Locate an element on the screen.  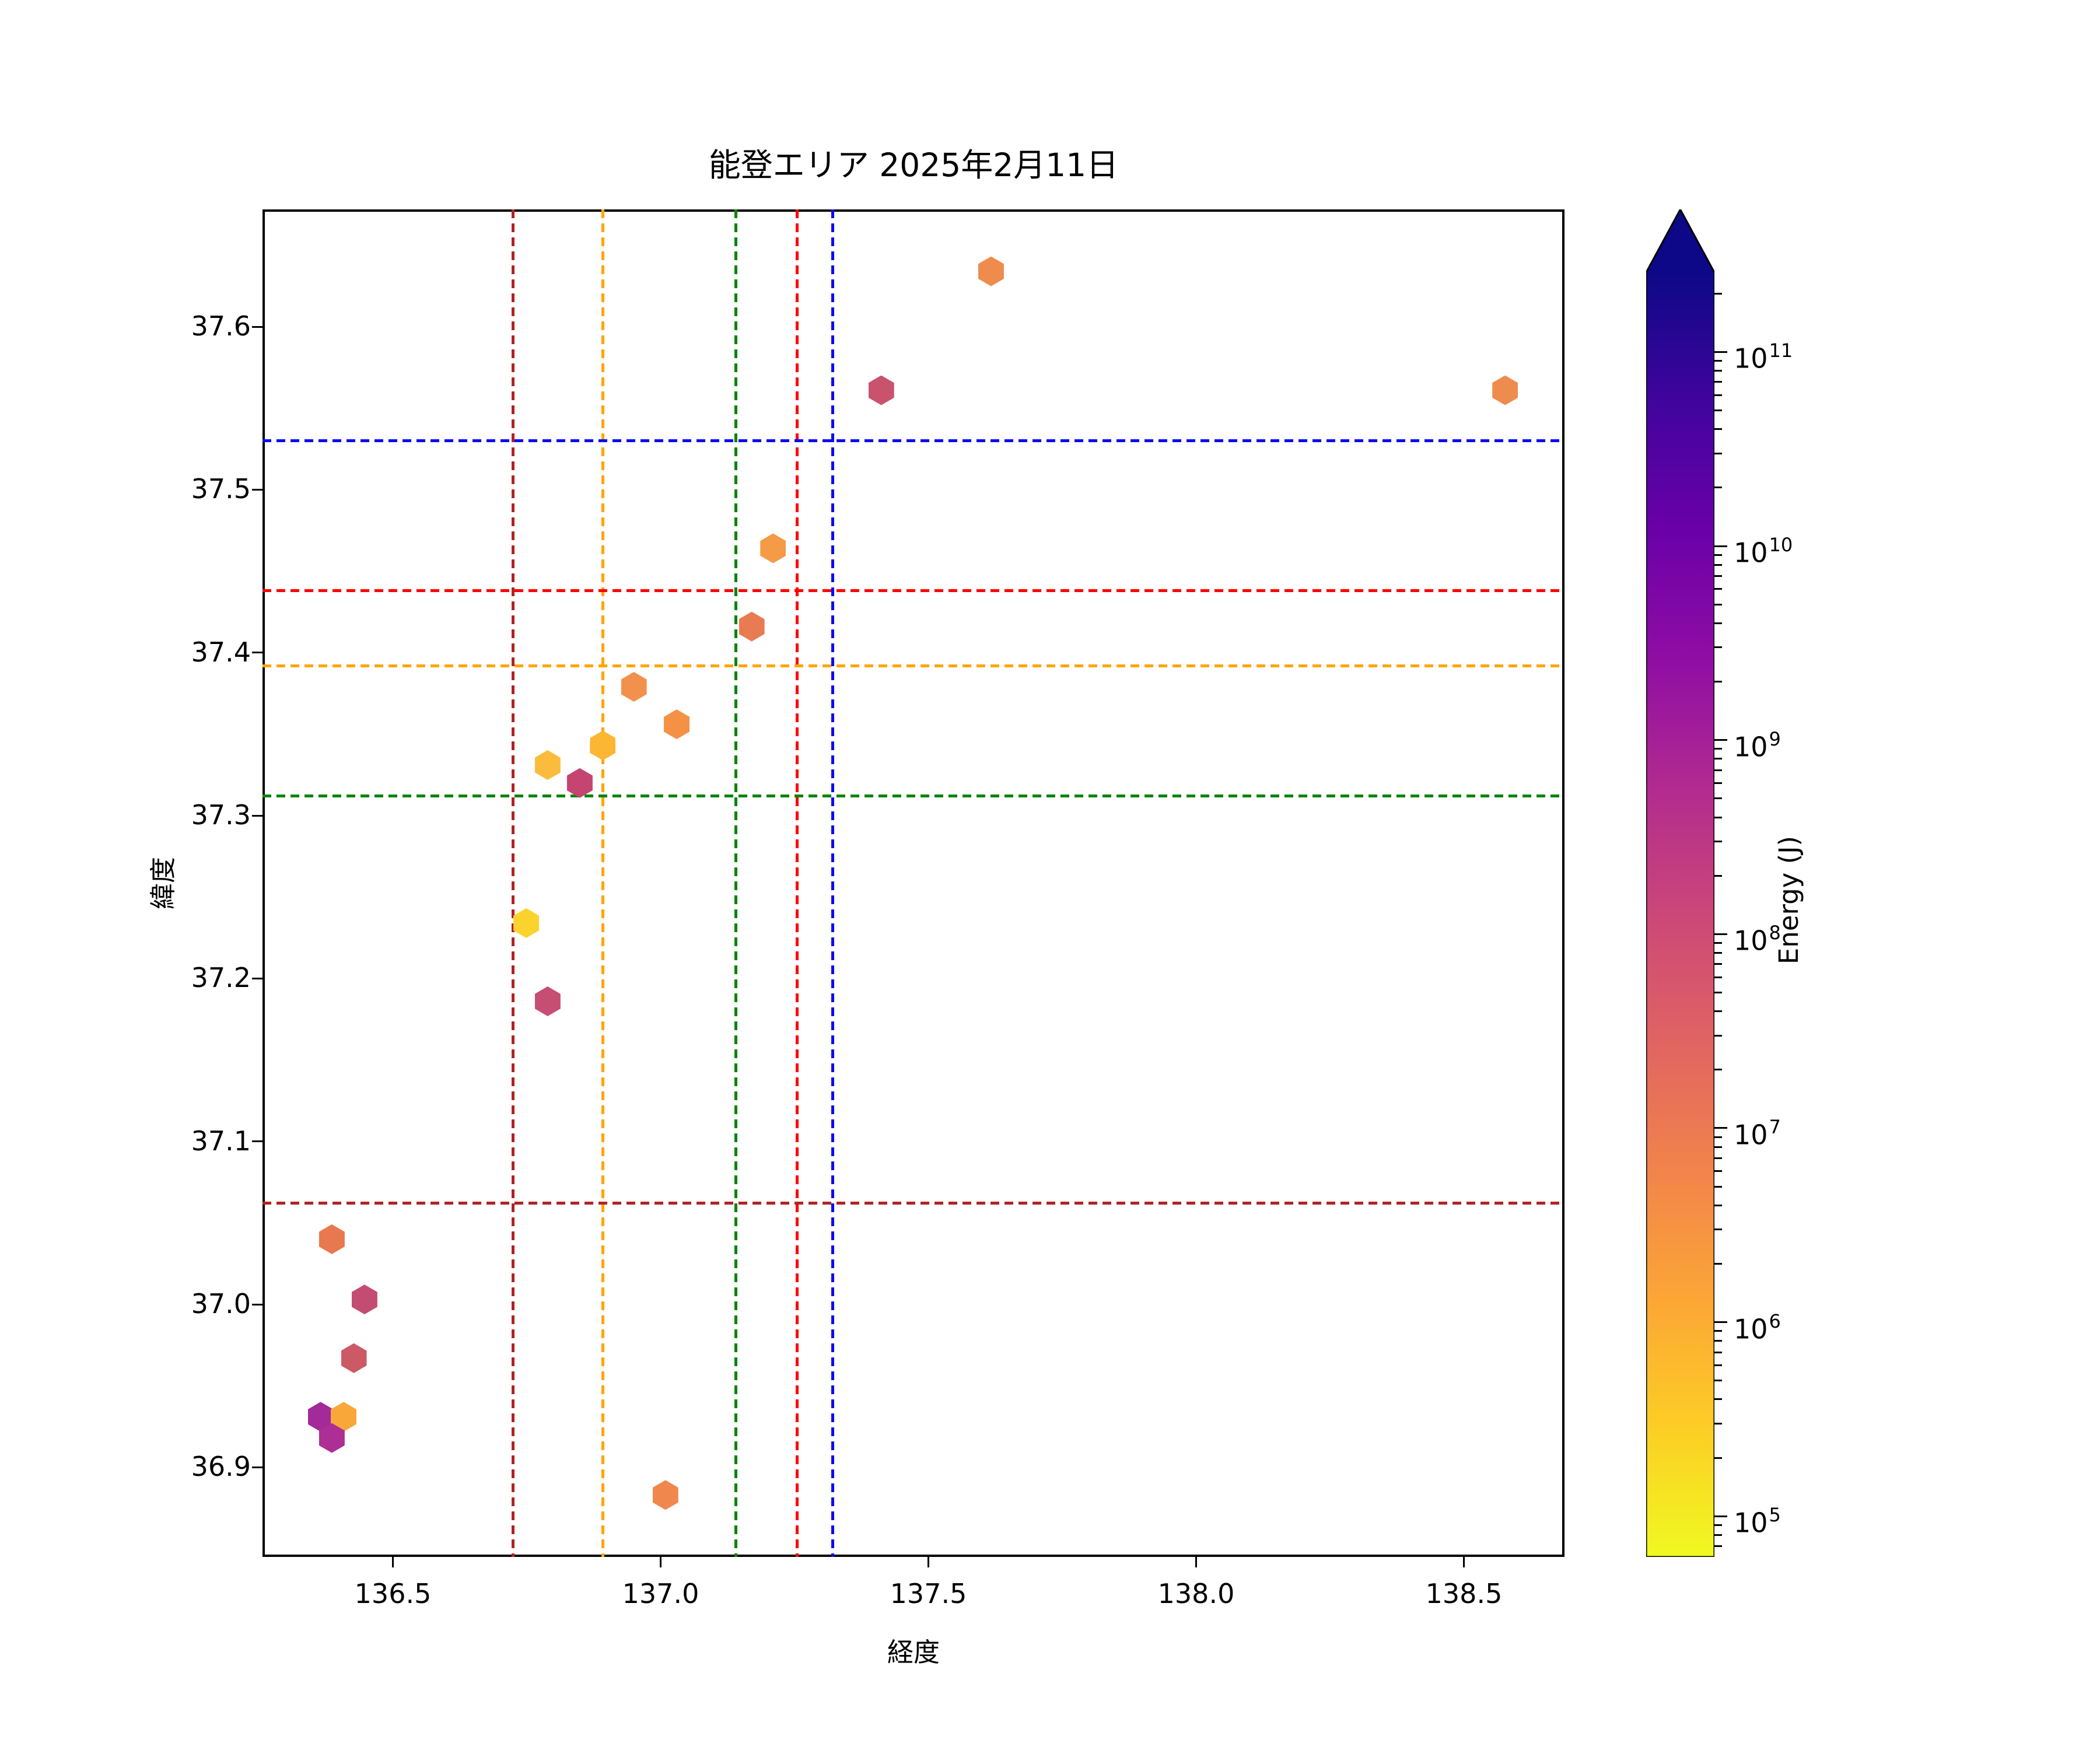
x-axis-tick-label: 138.0 is located at coordinates (1196, 1594).